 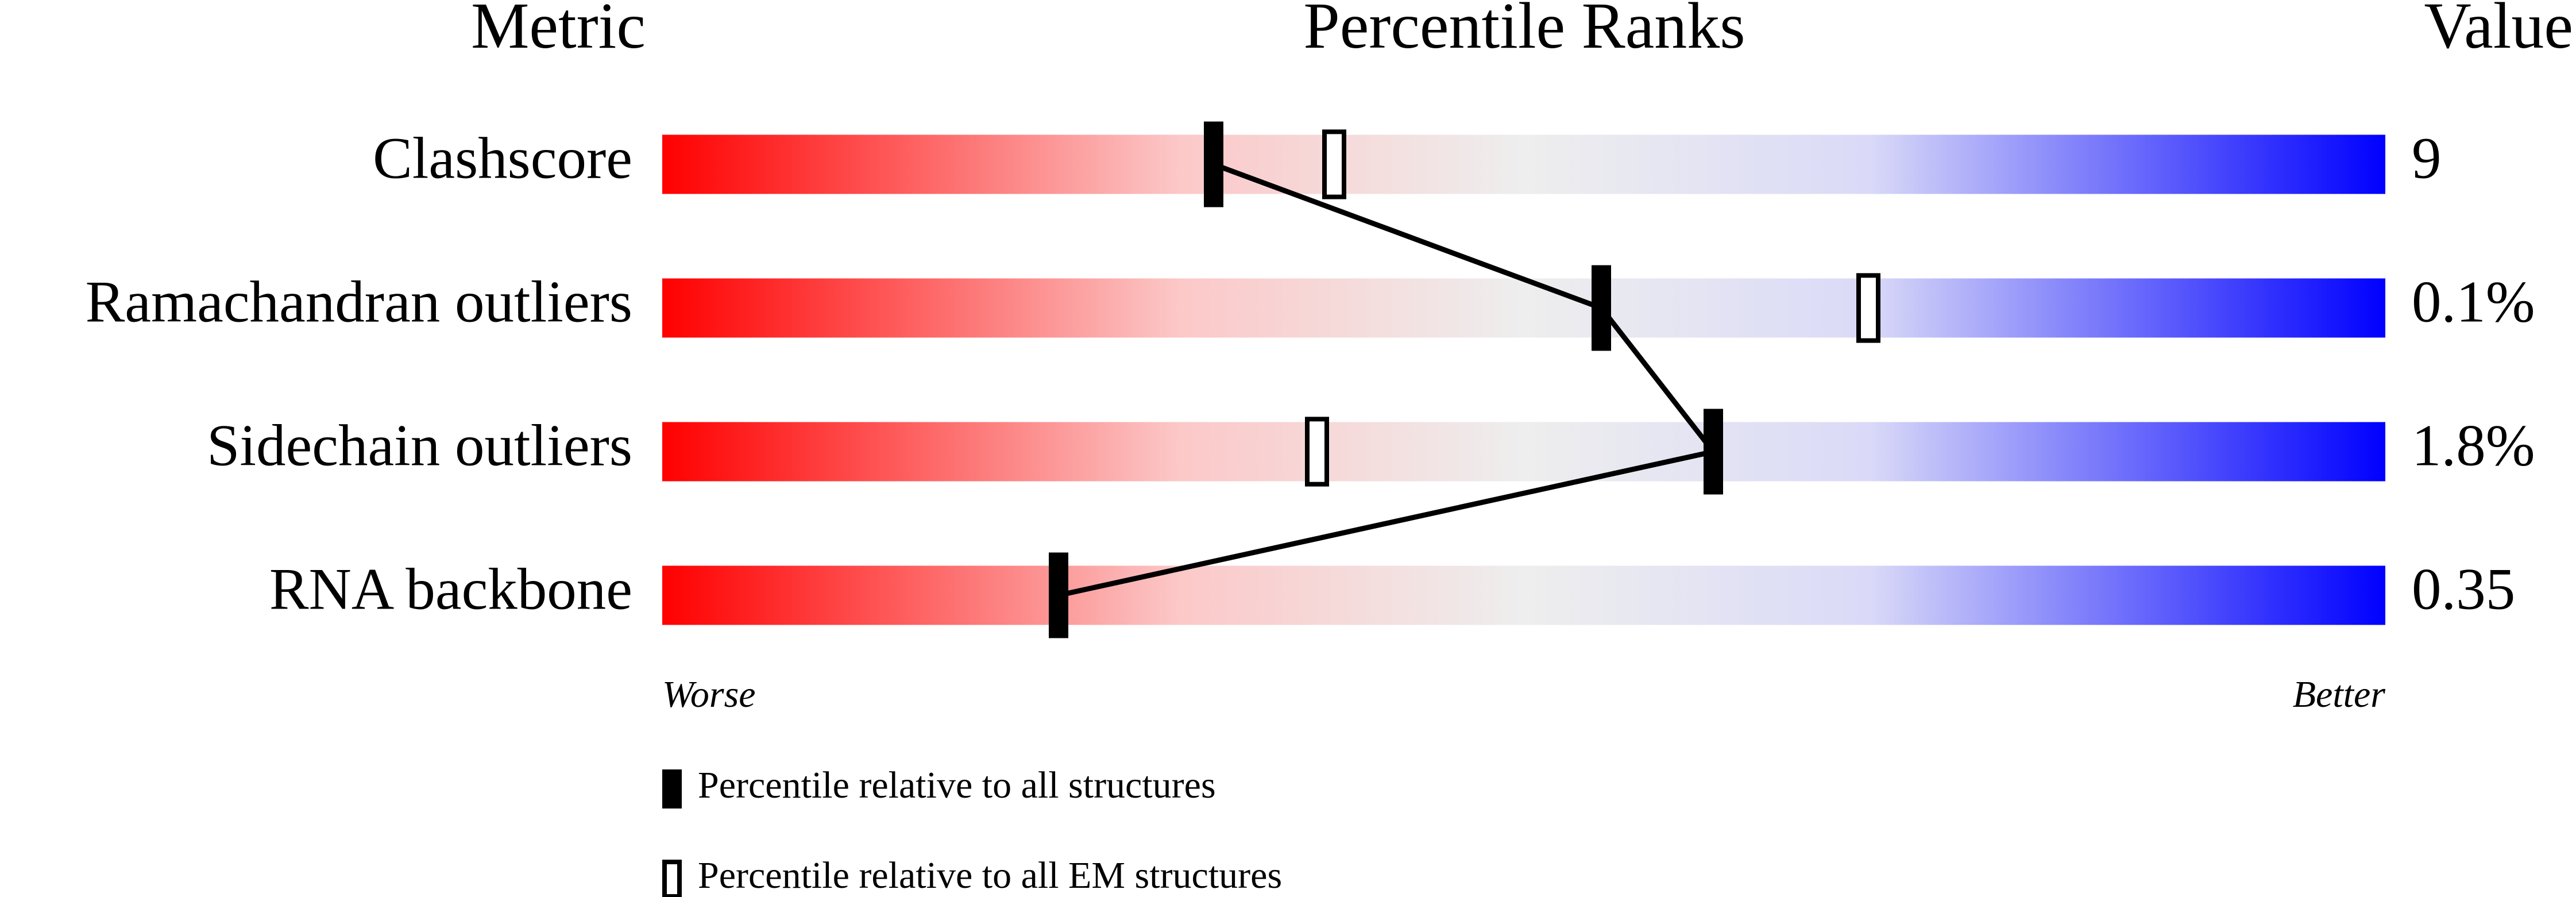 What do you see at coordinates (1524, 31) in the screenshot?
I see `header: Percentile Ranks` at bounding box center [1524, 31].